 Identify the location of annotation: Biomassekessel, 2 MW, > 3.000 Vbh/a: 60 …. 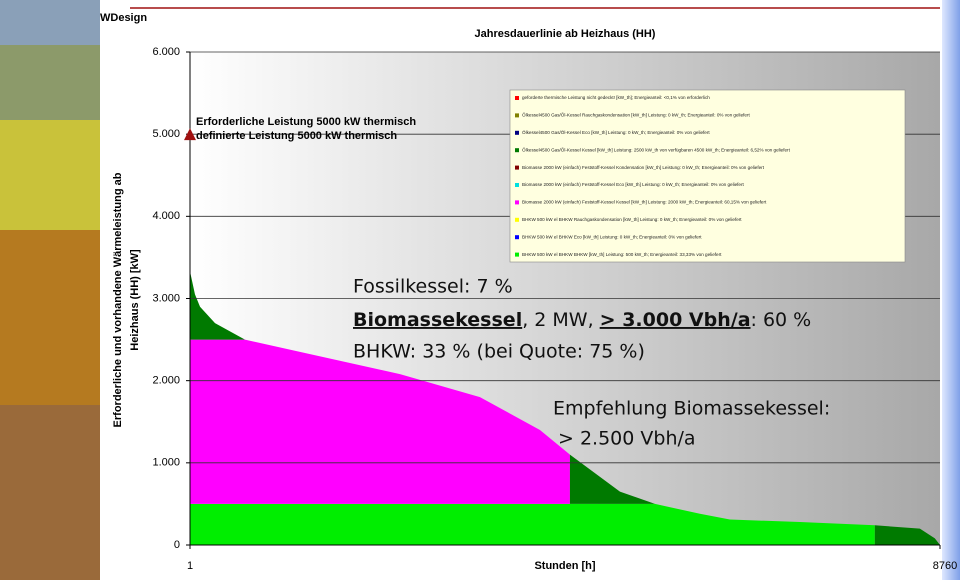
(582, 320).